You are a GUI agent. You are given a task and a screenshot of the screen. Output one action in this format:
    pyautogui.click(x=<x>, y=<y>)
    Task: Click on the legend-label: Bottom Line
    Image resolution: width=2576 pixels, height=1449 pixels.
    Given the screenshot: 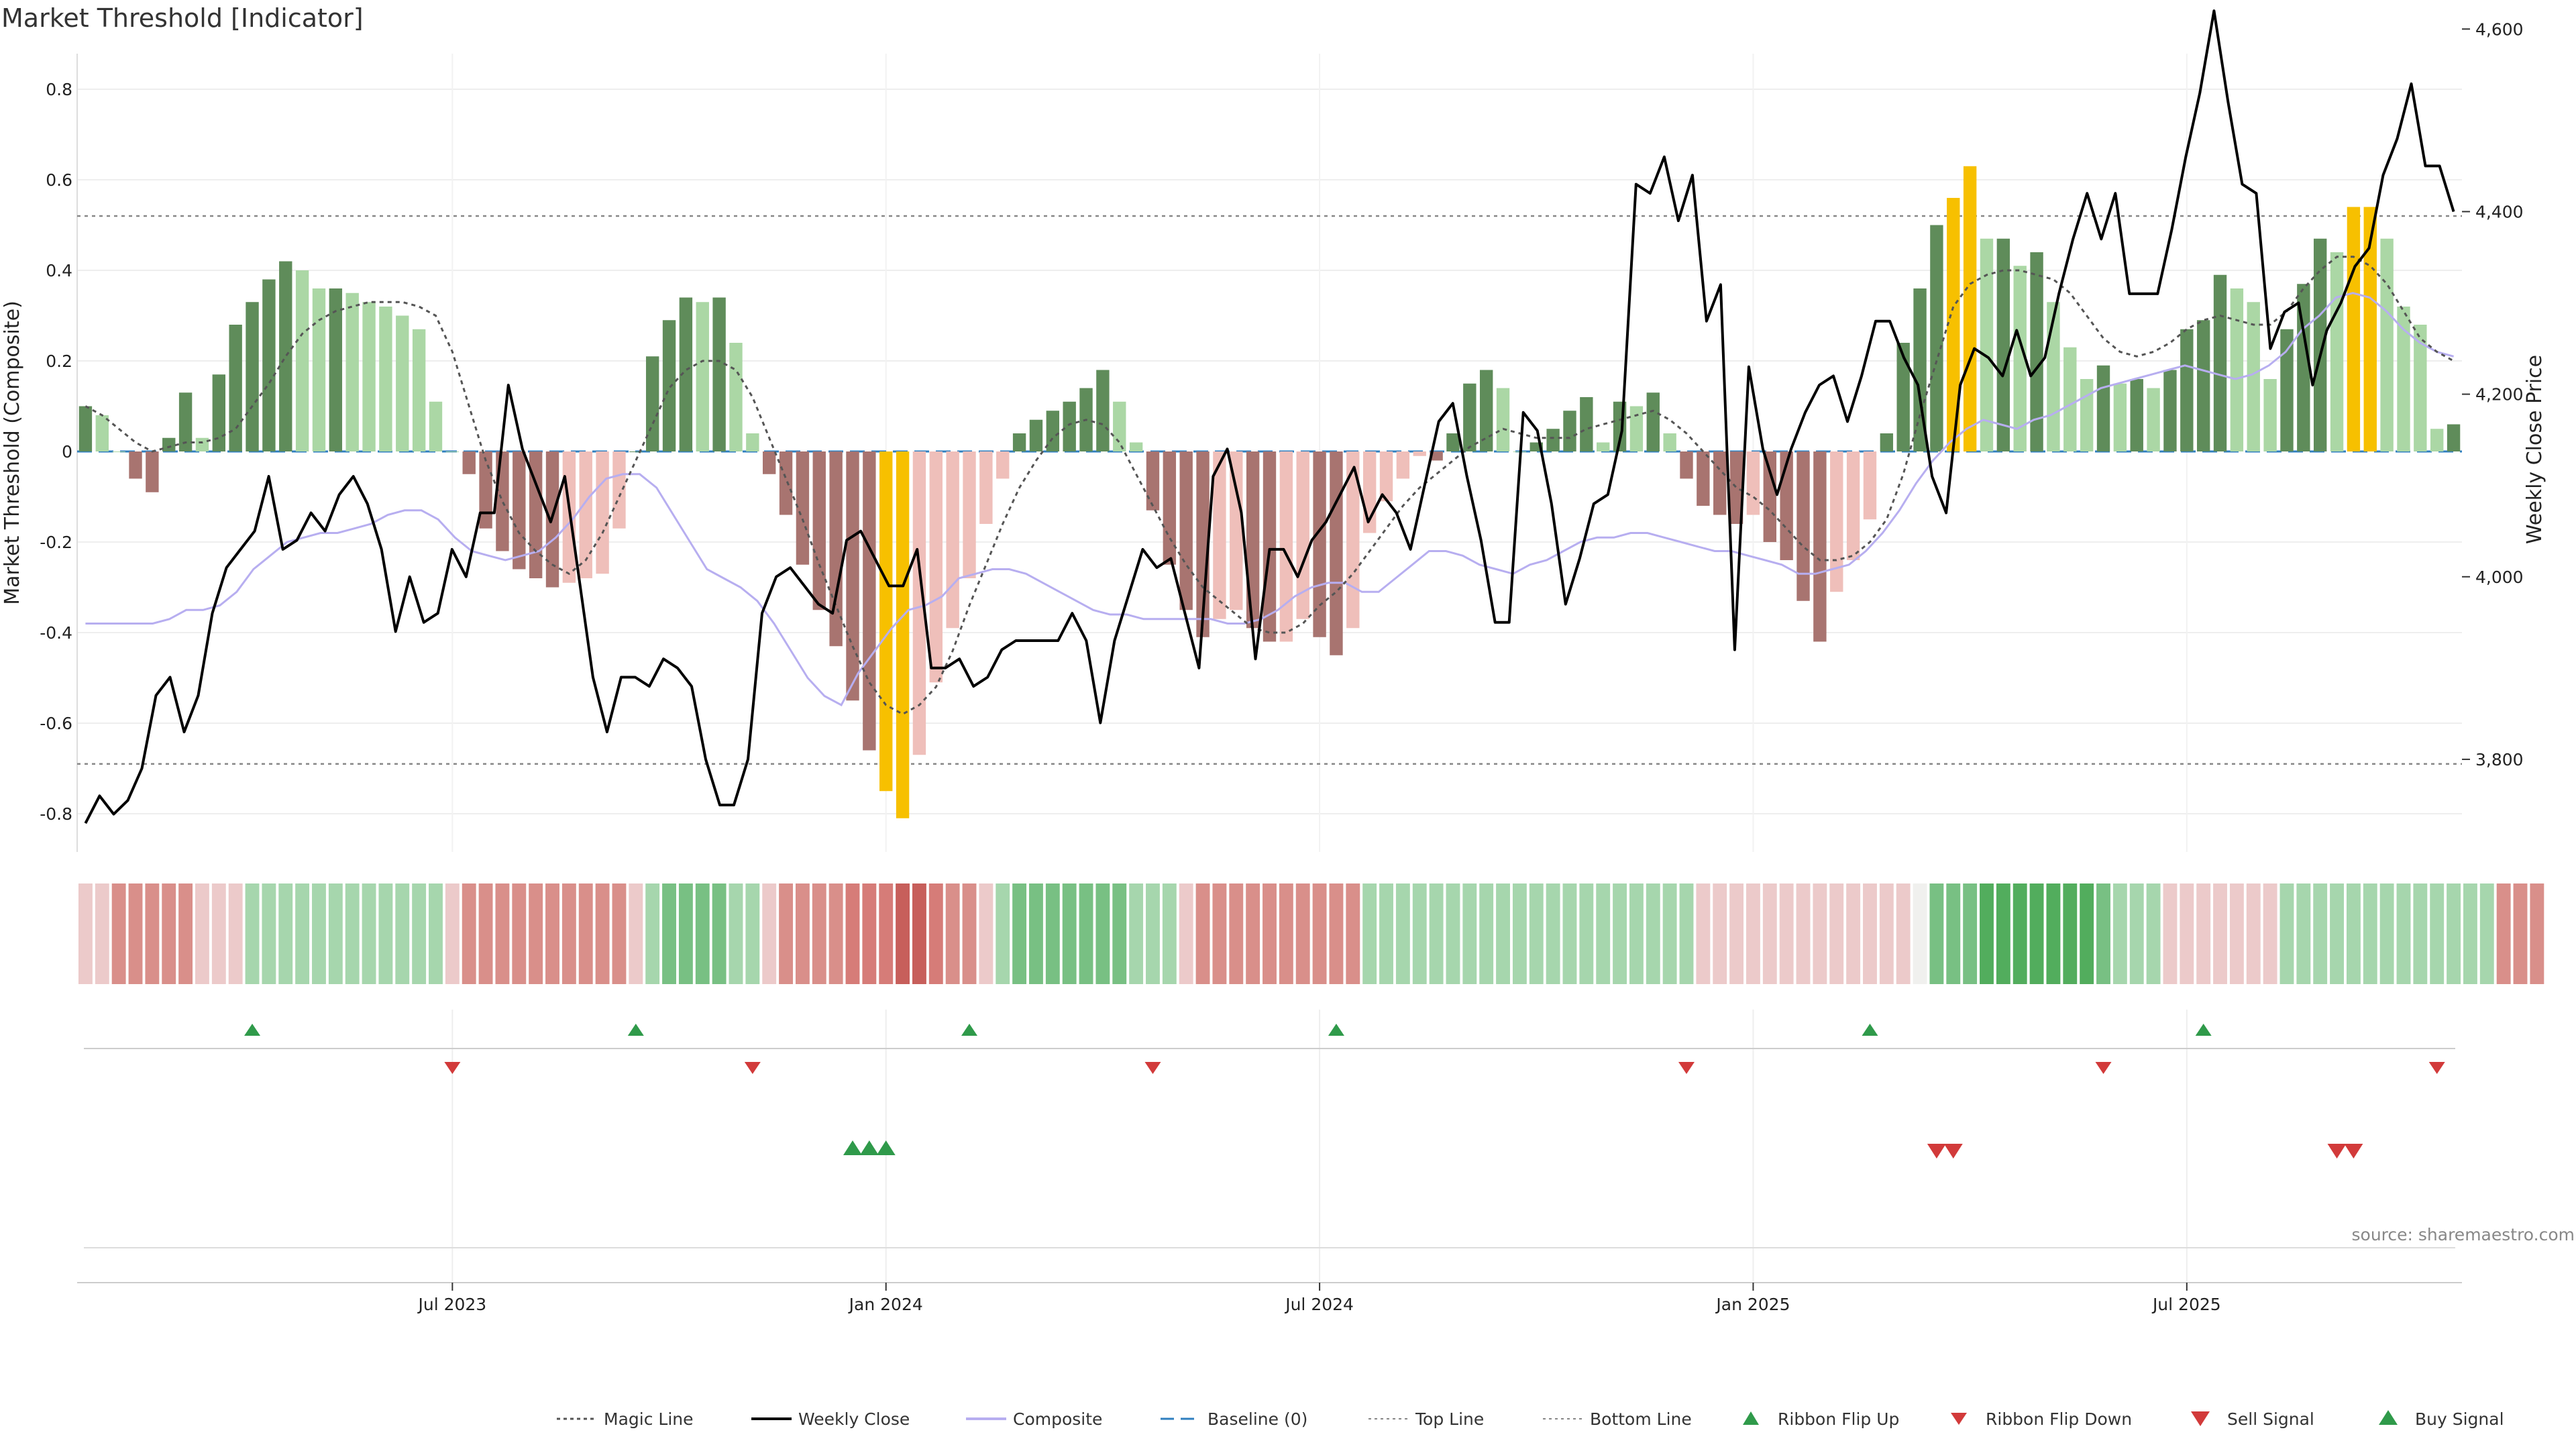 What is the action you would take?
    pyautogui.click(x=1641, y=1419)
    